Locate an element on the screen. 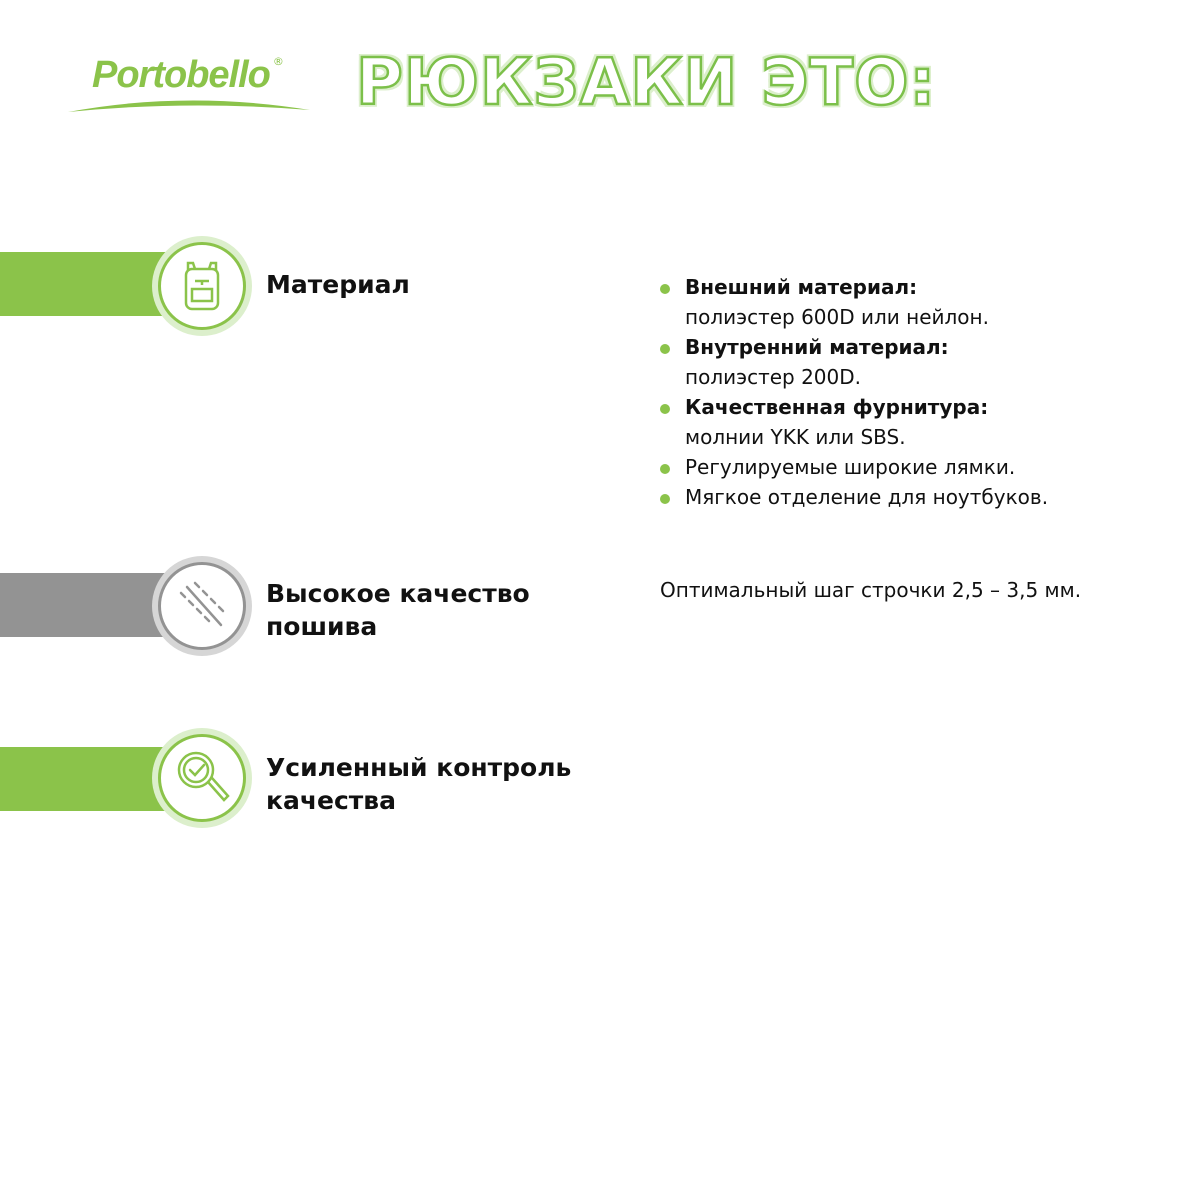 The height and width of the screenshot is (1200, 1200). bullet-bold: Внутренний материал: is located at coordinates (817, 347).